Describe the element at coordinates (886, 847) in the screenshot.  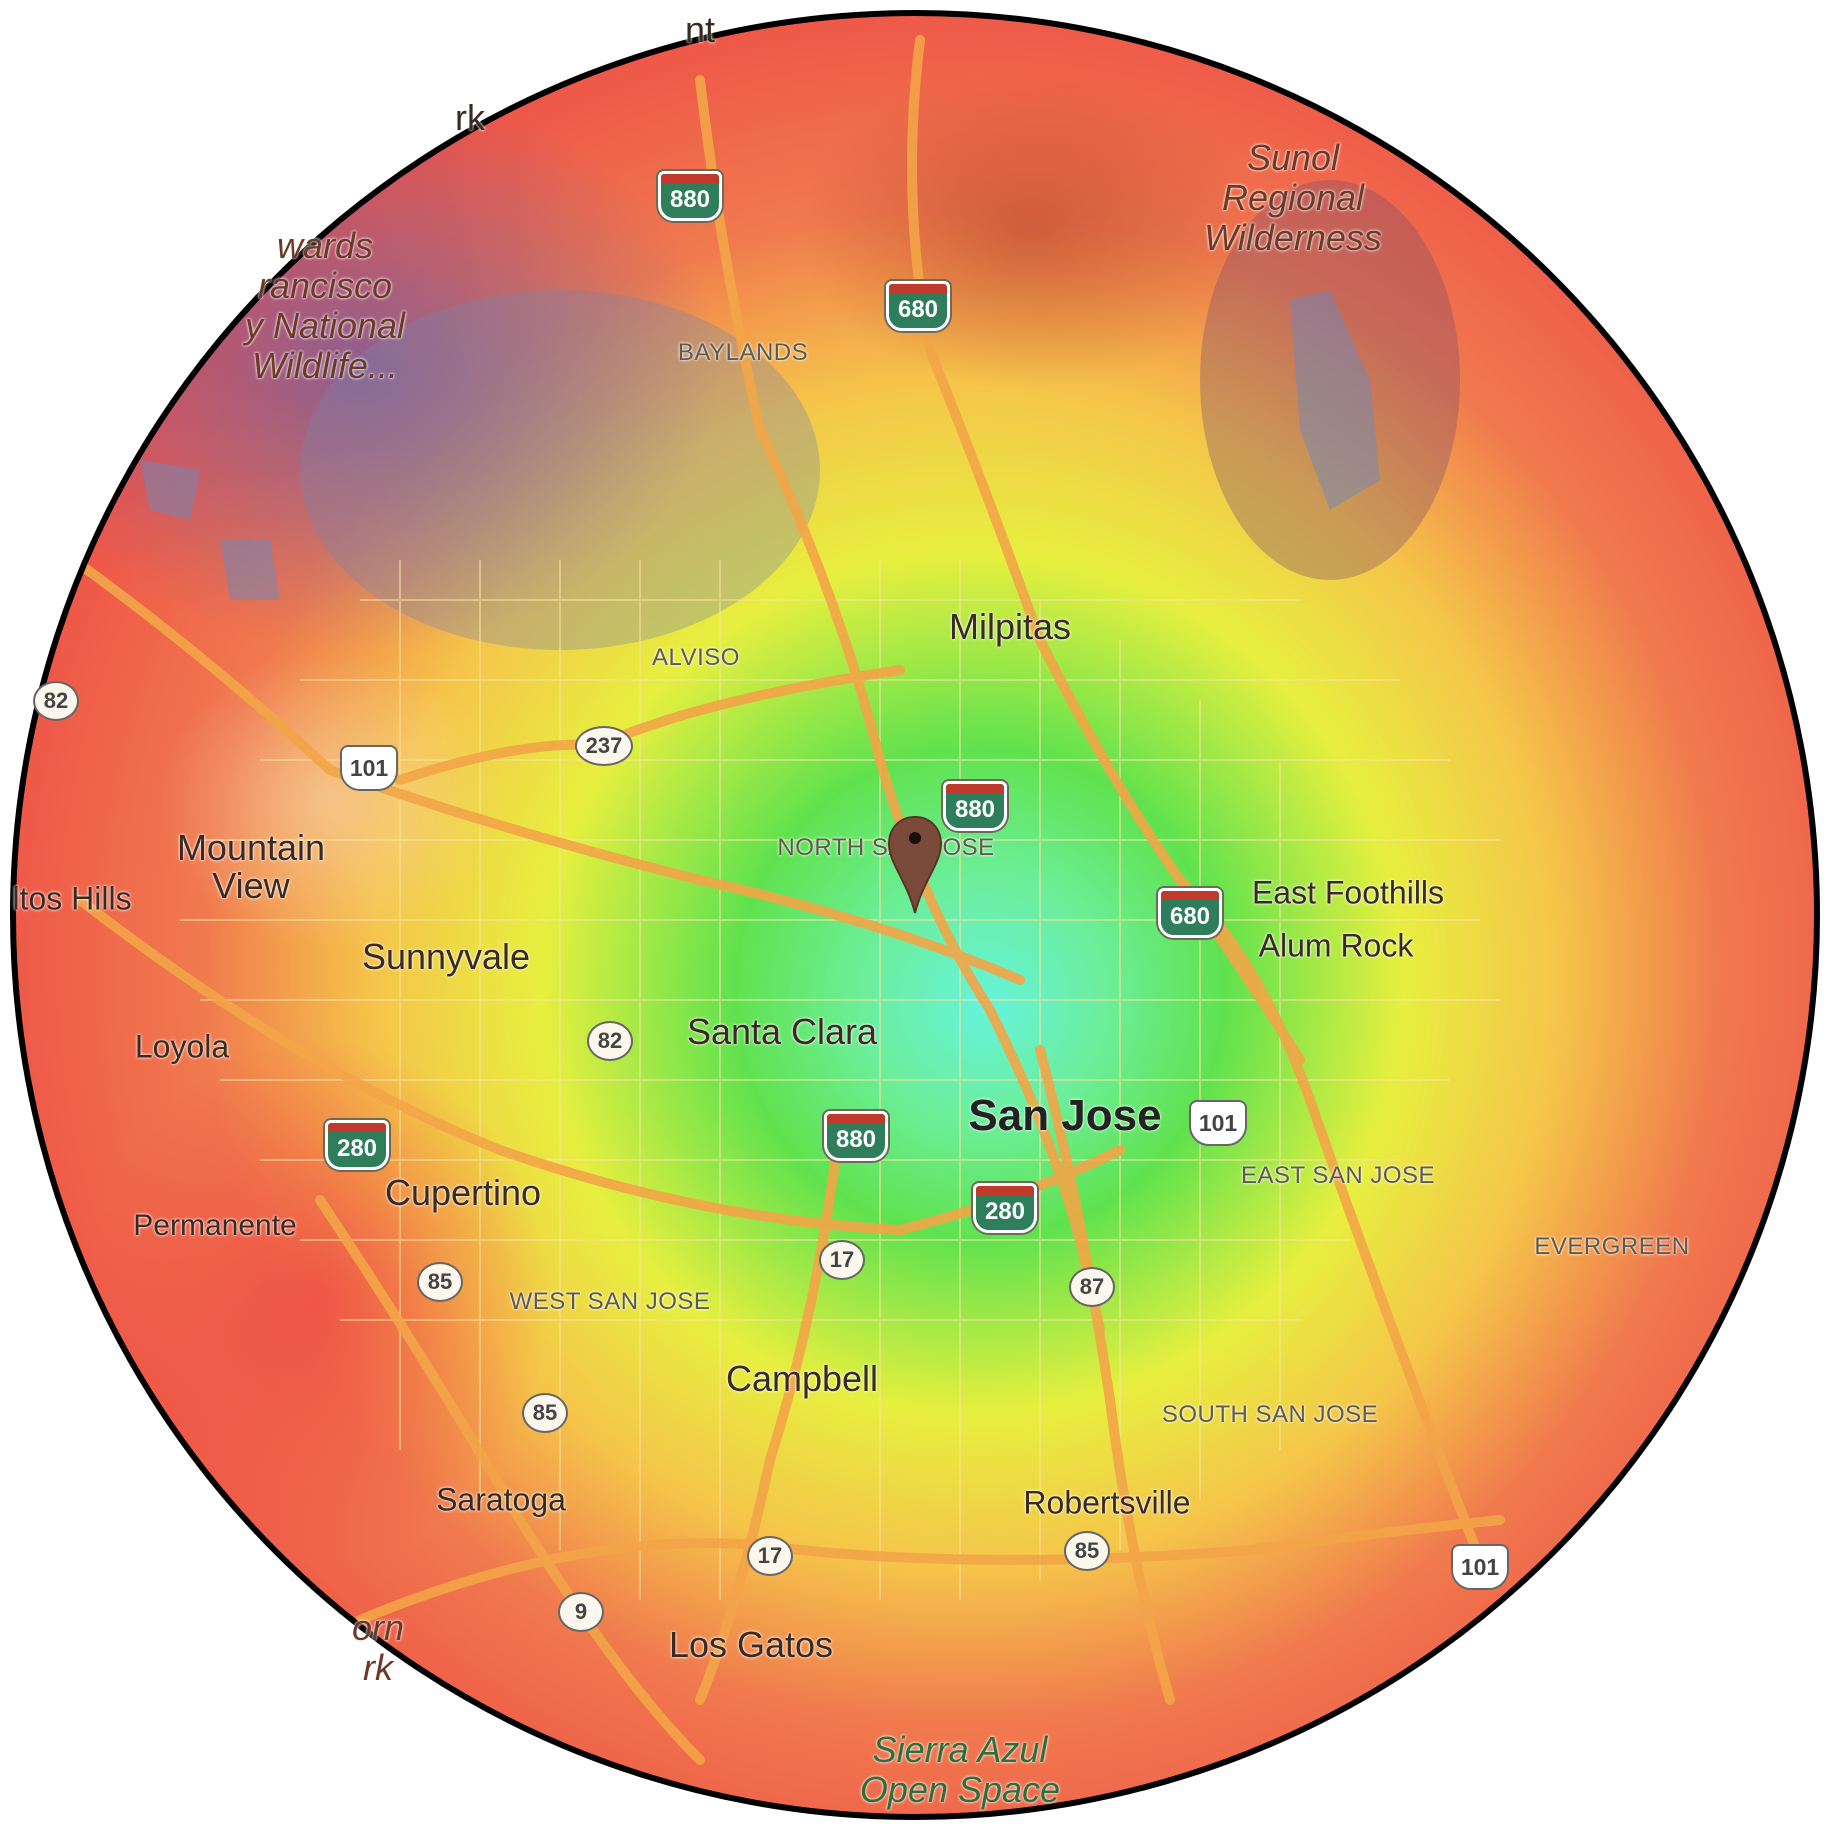
I see `neighborhood-label-north-san-jose: NORTH SAN JOSE` at that location.